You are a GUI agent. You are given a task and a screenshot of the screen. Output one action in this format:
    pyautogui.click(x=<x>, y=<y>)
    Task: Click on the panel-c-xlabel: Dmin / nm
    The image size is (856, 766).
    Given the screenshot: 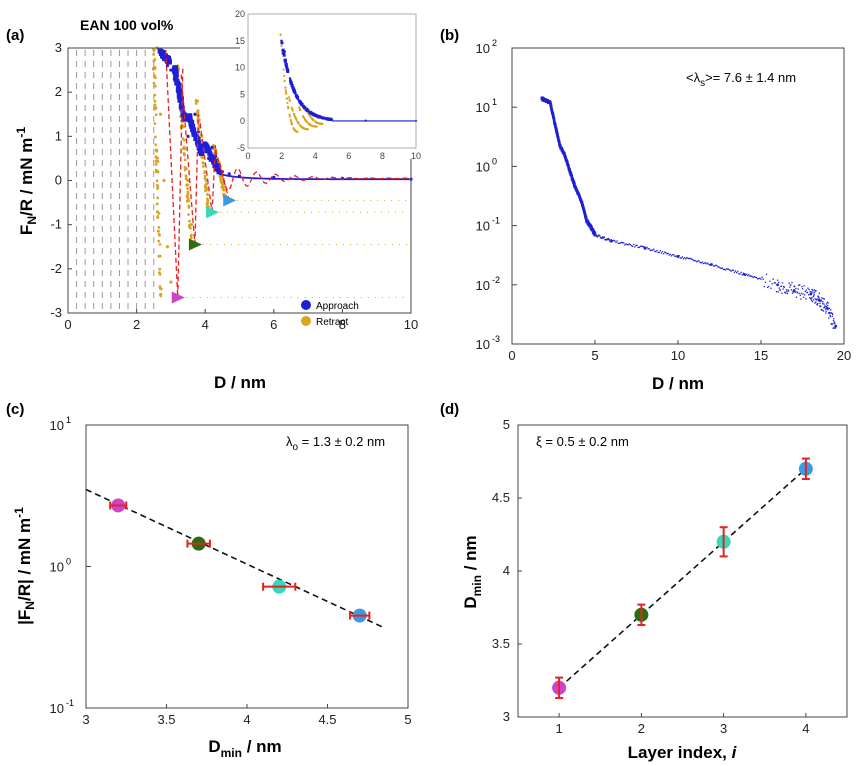 What is the action you would take?
    pyautogui.click(x=244, y=748)
    